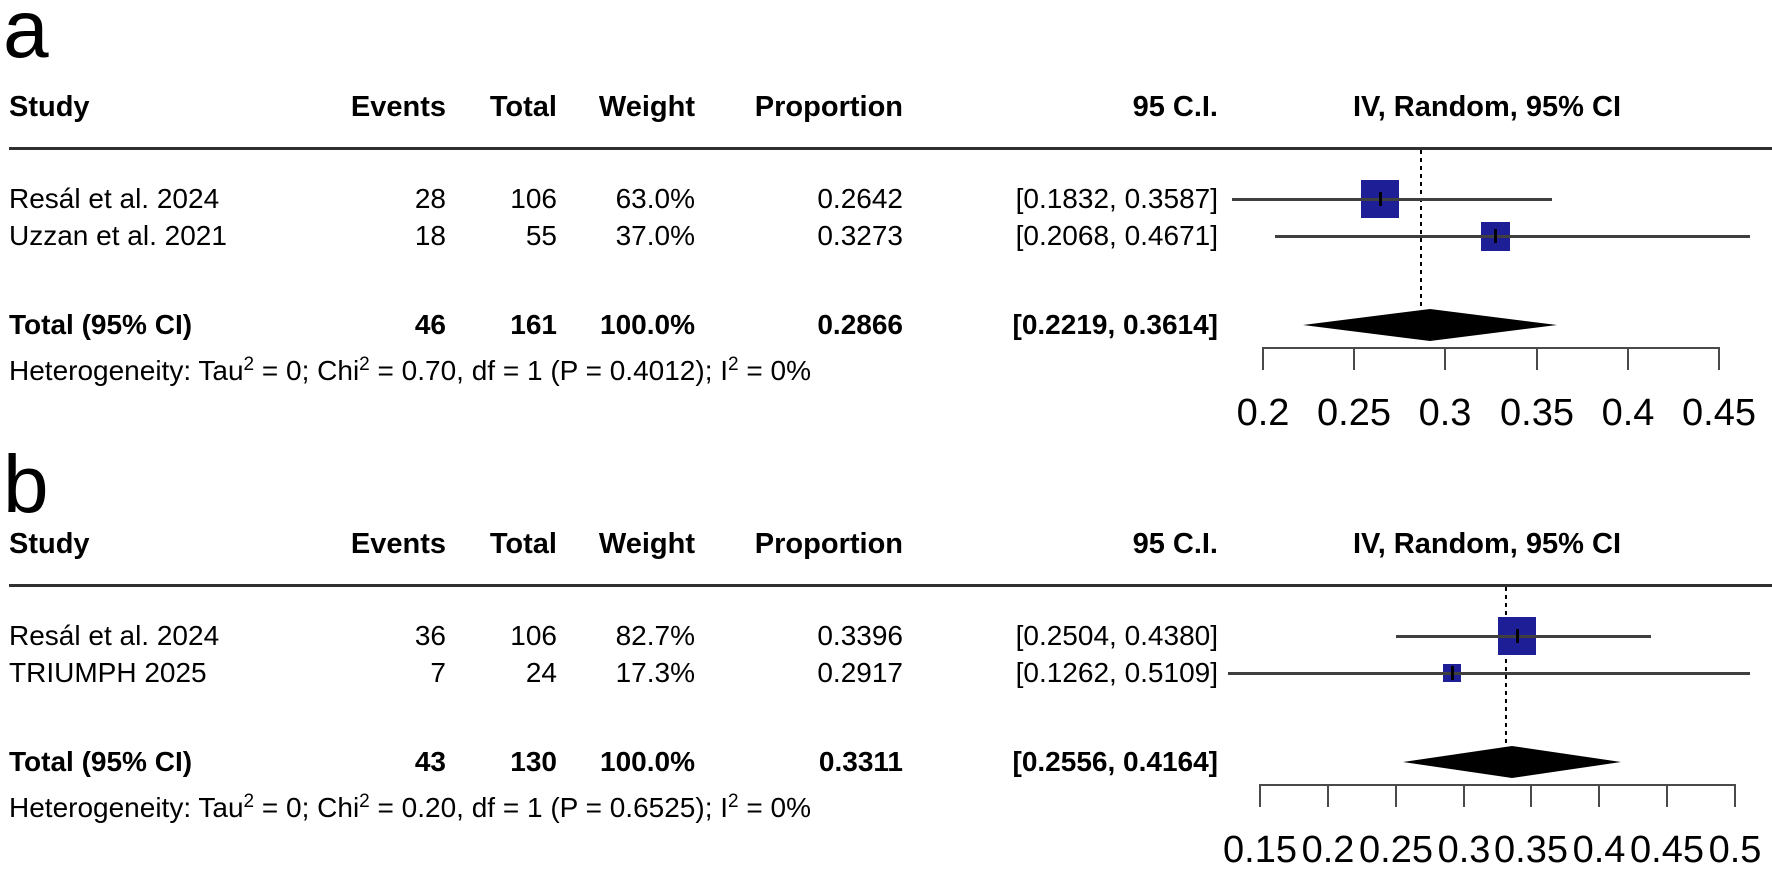  Describe the element at coordinates (541, 235) in the screenshot. I see `total-value: 55` at that location.